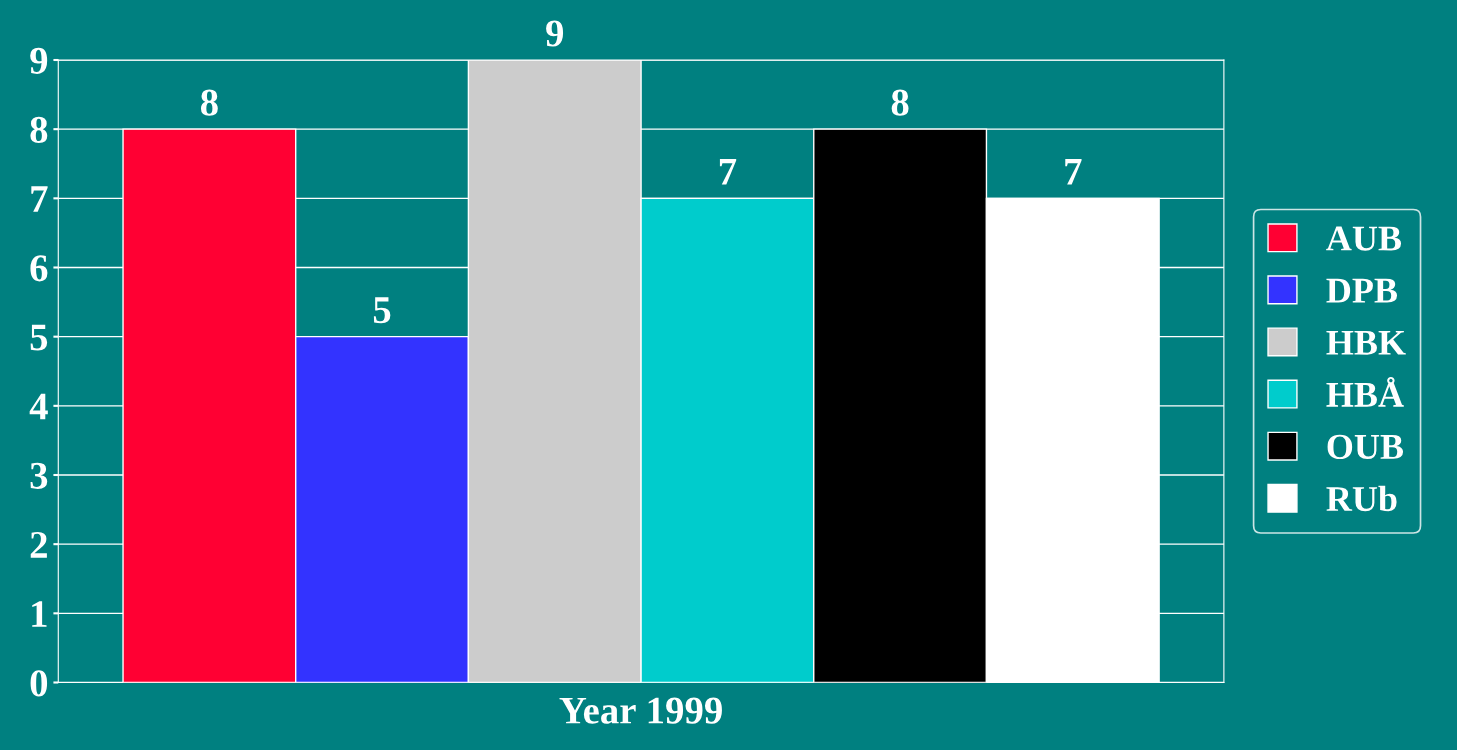  Describe the element at coordinates (39, 130) in the screenshot. I see `y-tick-label: 8` at that location.